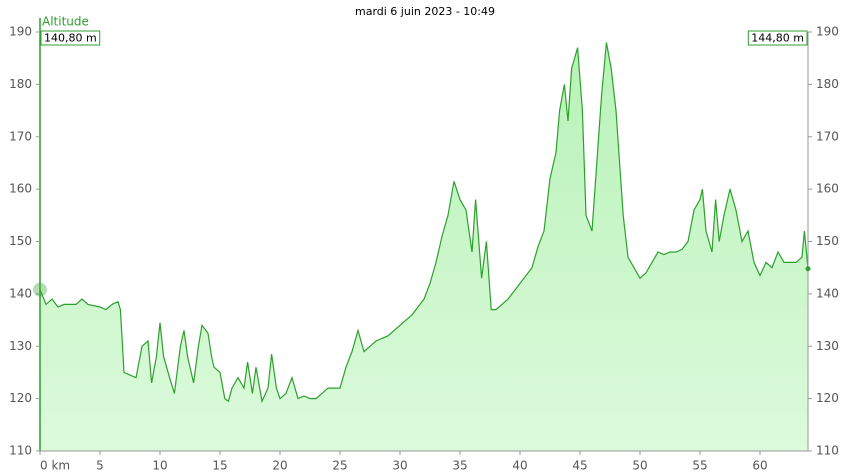 Image resolution: width=850 pixels, height=476 pixels. I want to click on value-label: 144,80 m, so click(777, 38).